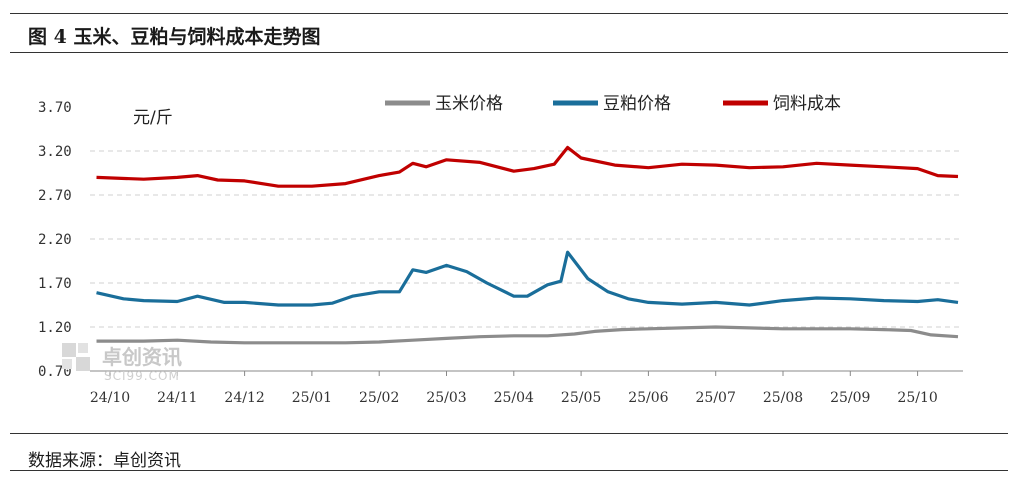  I want to click on source-note: 数据来源：卓创资讯, so click(104, 461).